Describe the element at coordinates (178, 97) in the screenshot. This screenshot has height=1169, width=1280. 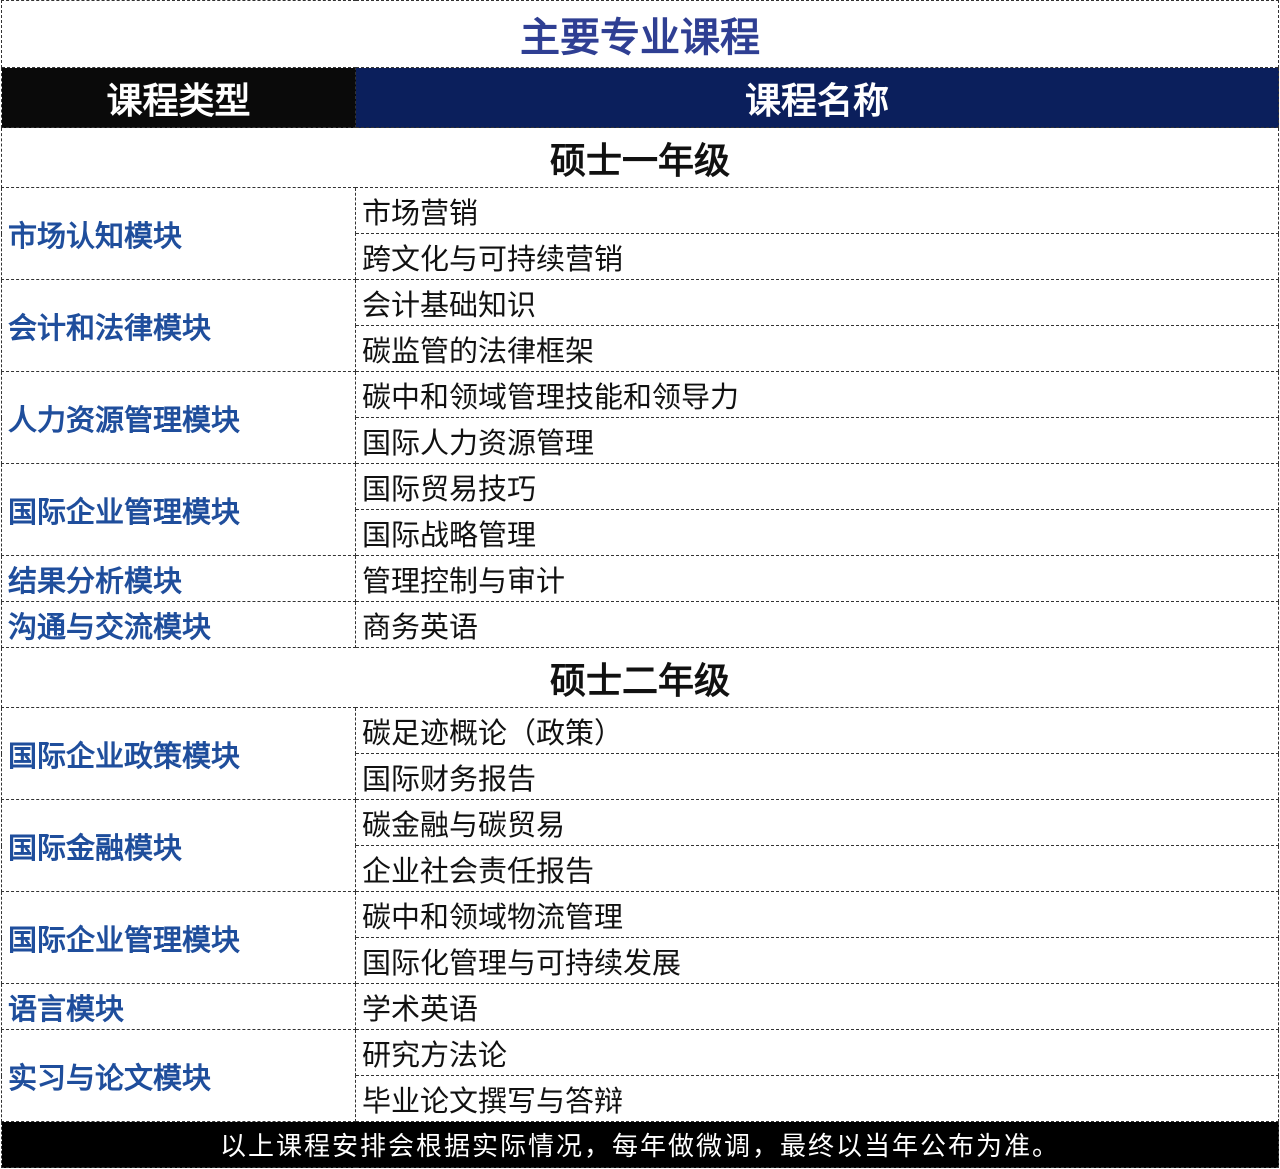
I see `header-course-type: 课程类型` at that location.